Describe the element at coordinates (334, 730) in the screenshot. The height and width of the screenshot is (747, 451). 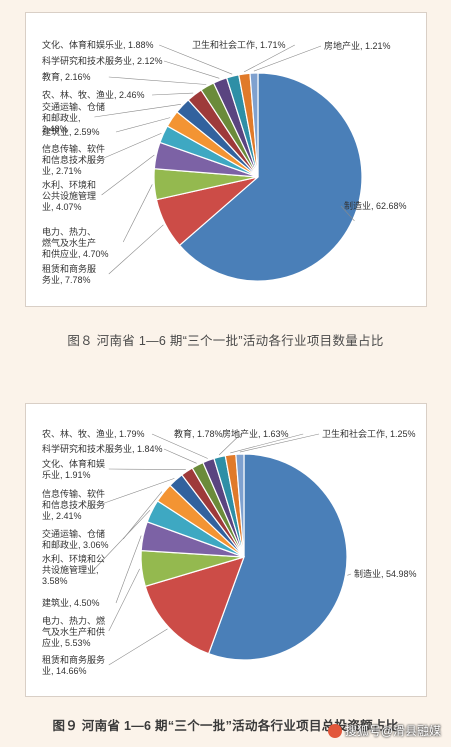
I see `sohu-logo-icon` at that location.